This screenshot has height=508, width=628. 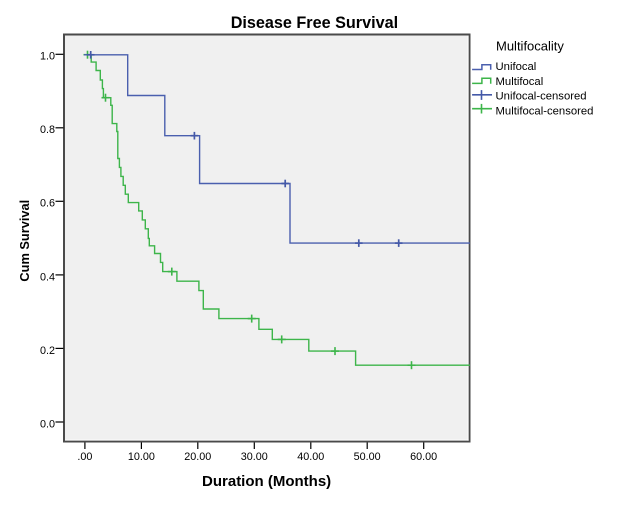 What do you see at coordinates (47, 57) in the screenshot?
I see `svg-text: 1.0` at bounding box center [47, 57].